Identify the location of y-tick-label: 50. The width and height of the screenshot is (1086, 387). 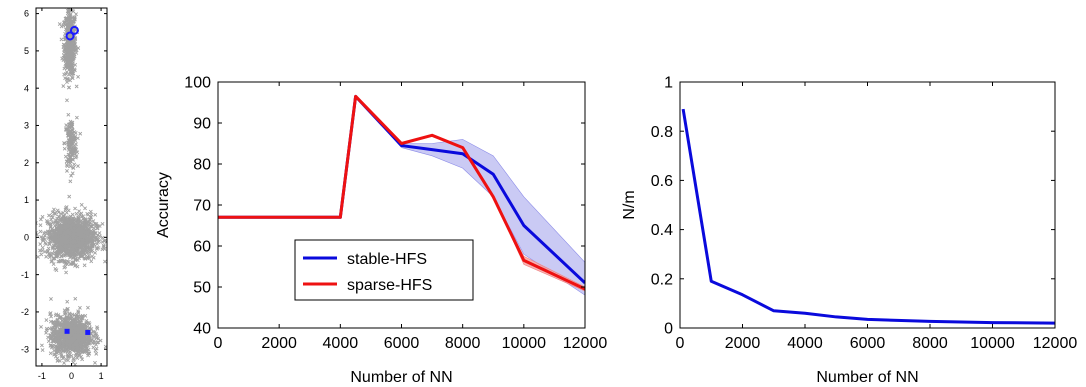
(202, 288).